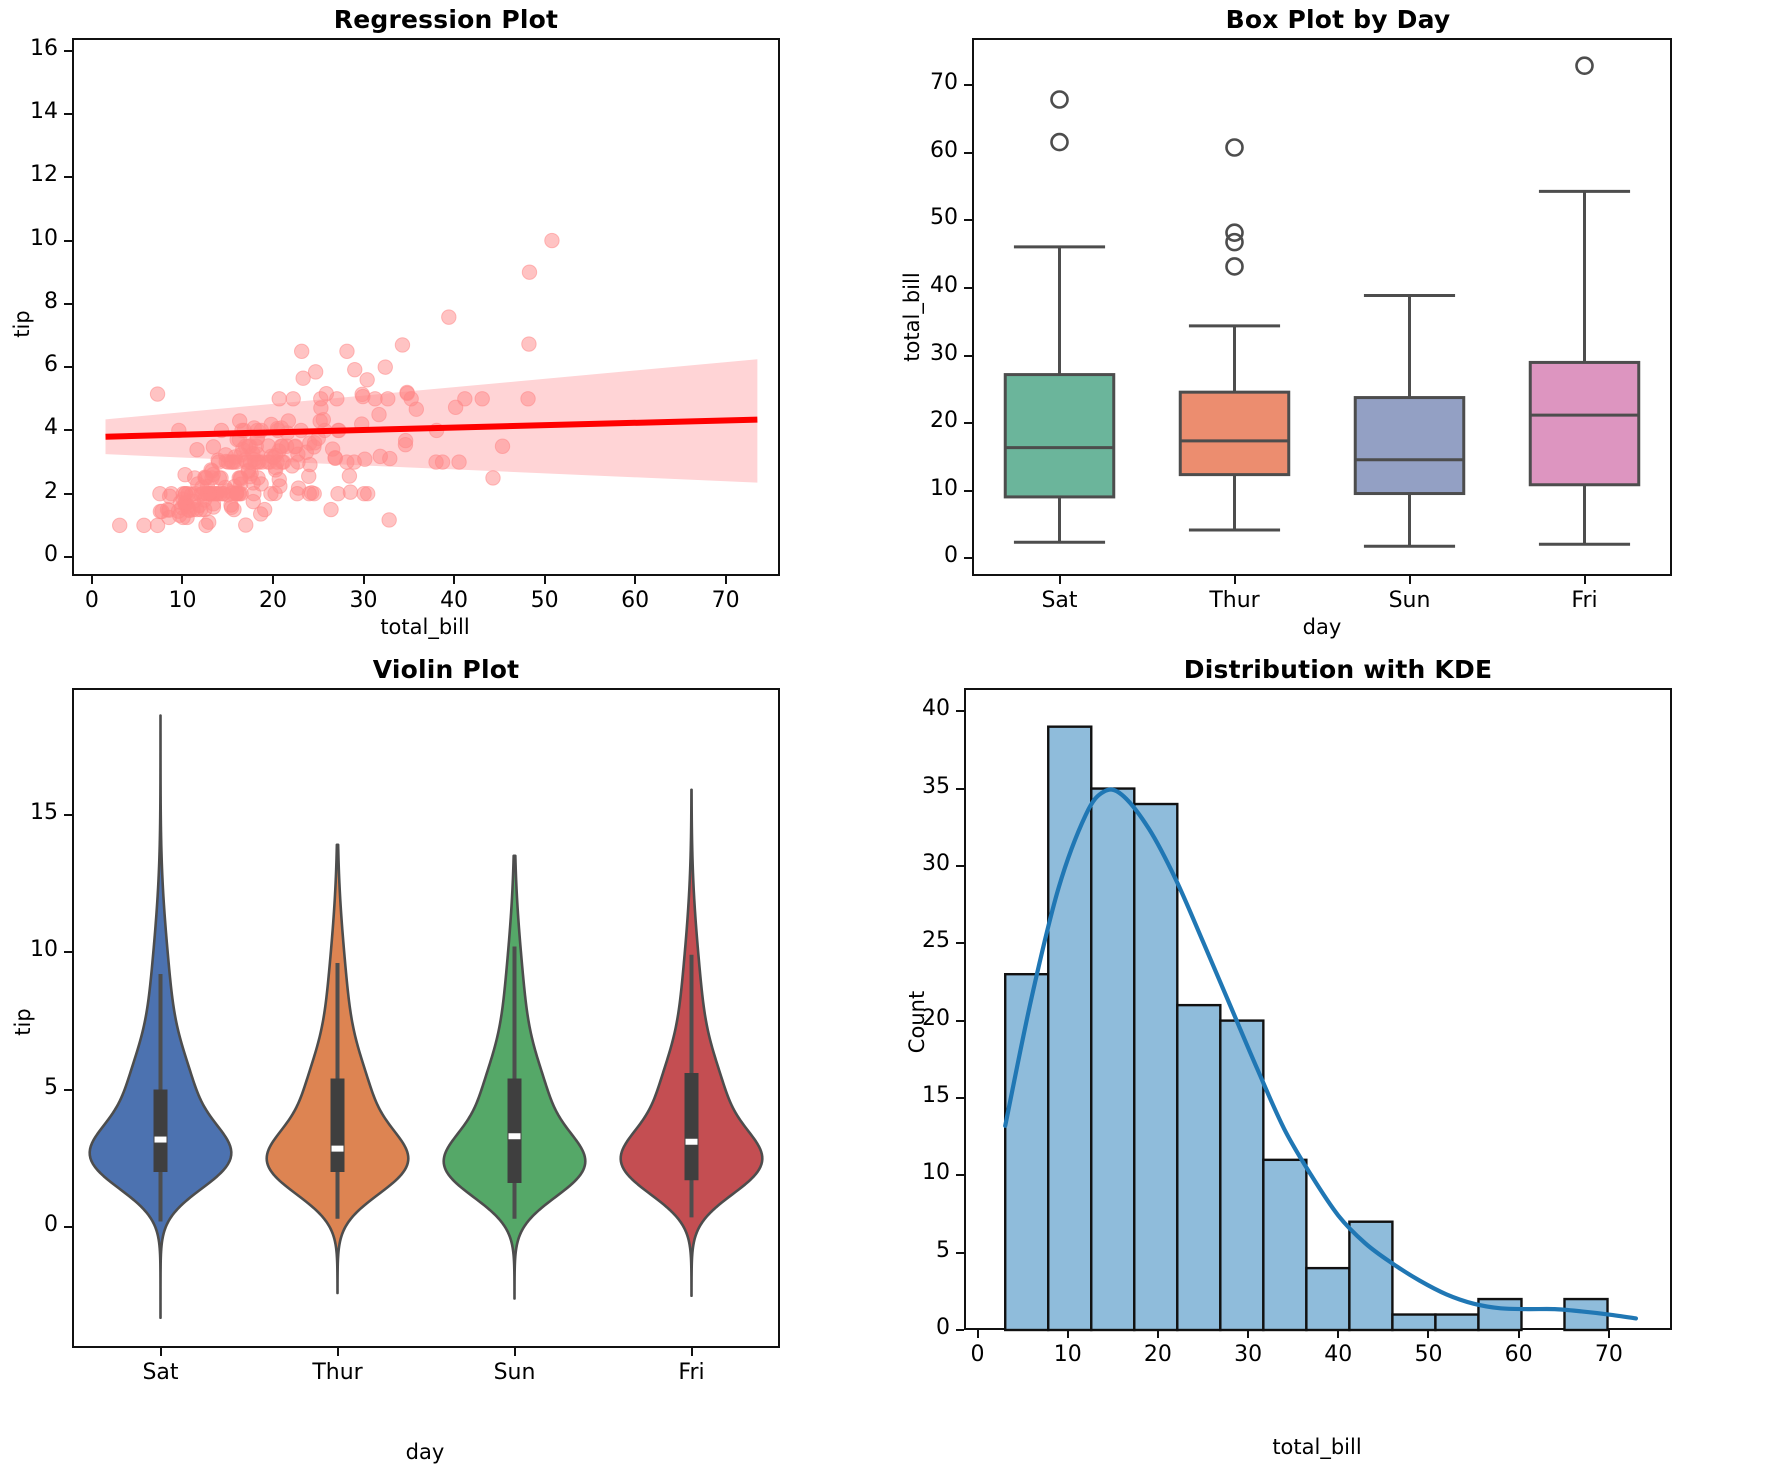  I want to click on histogram-x-tick-label: 30, so click(1248, 1354).